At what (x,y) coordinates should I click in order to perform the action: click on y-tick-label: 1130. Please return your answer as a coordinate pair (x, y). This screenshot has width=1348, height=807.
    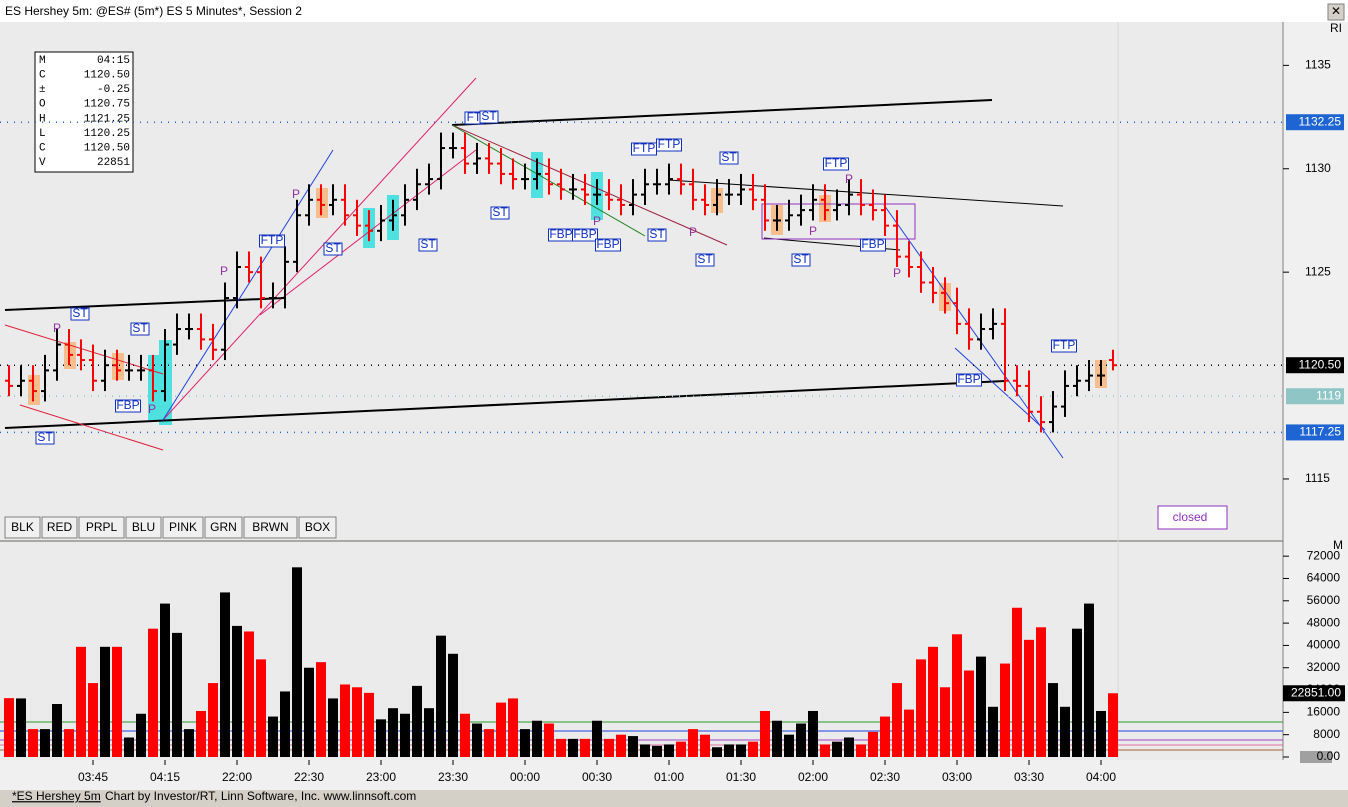
    Looking at the image, I should click on (1318, 168).